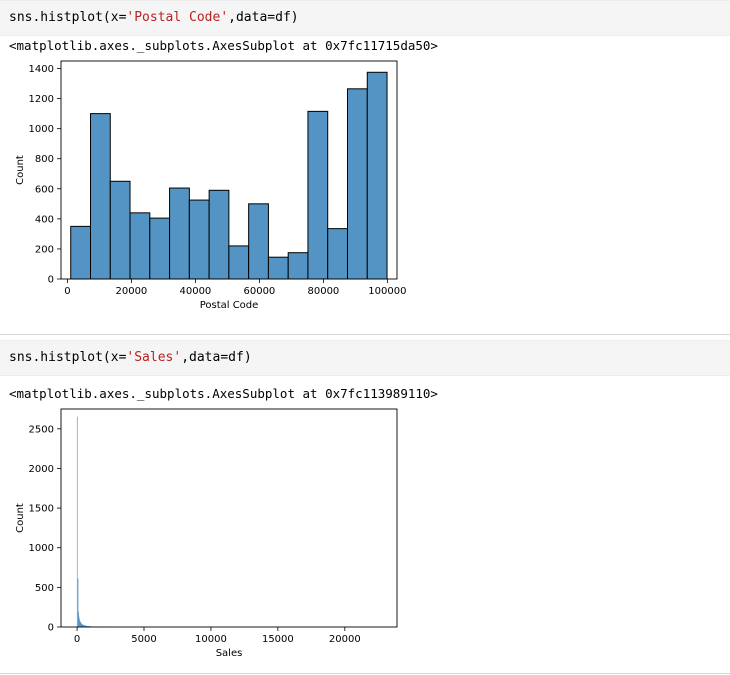 The image size is (730, 675). What do you see at coordinates (259, 291) in the screenshot?
I see `x-tick-label: 60000` at bounding box center [259, 291].